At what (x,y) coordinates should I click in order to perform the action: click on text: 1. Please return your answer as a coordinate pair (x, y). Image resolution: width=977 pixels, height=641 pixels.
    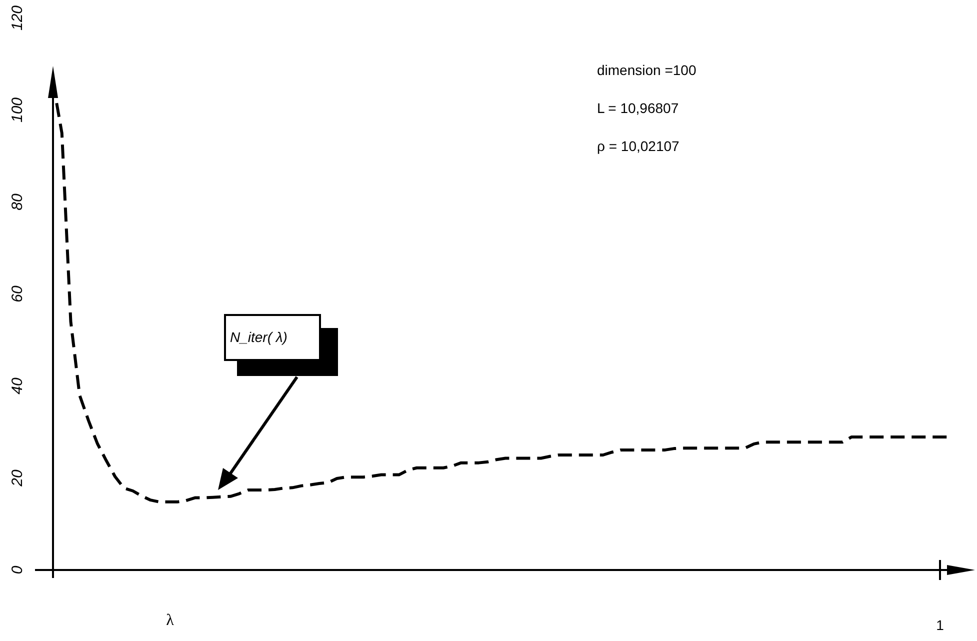
    Looking at the image, I should click on (940, 625).